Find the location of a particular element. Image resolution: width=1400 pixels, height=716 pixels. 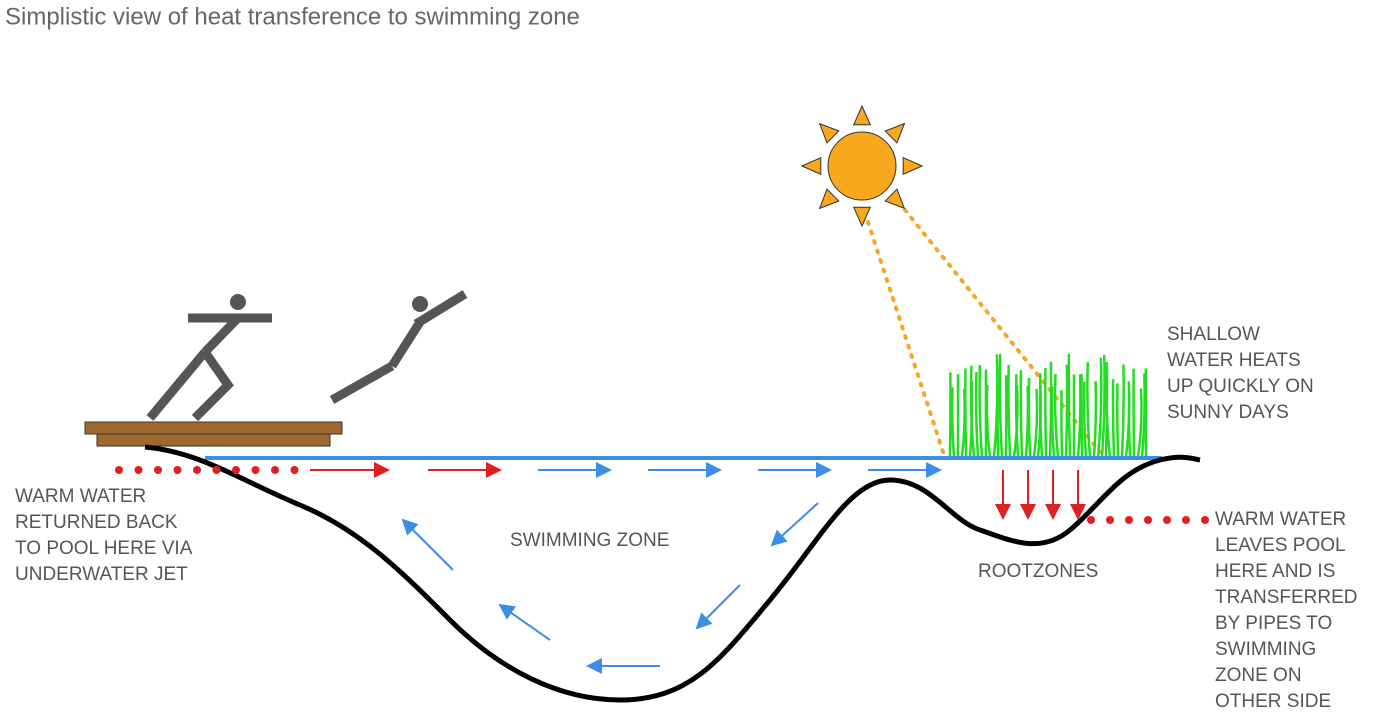

label-line: ZONE ON is located at coordinates (1258, 675).